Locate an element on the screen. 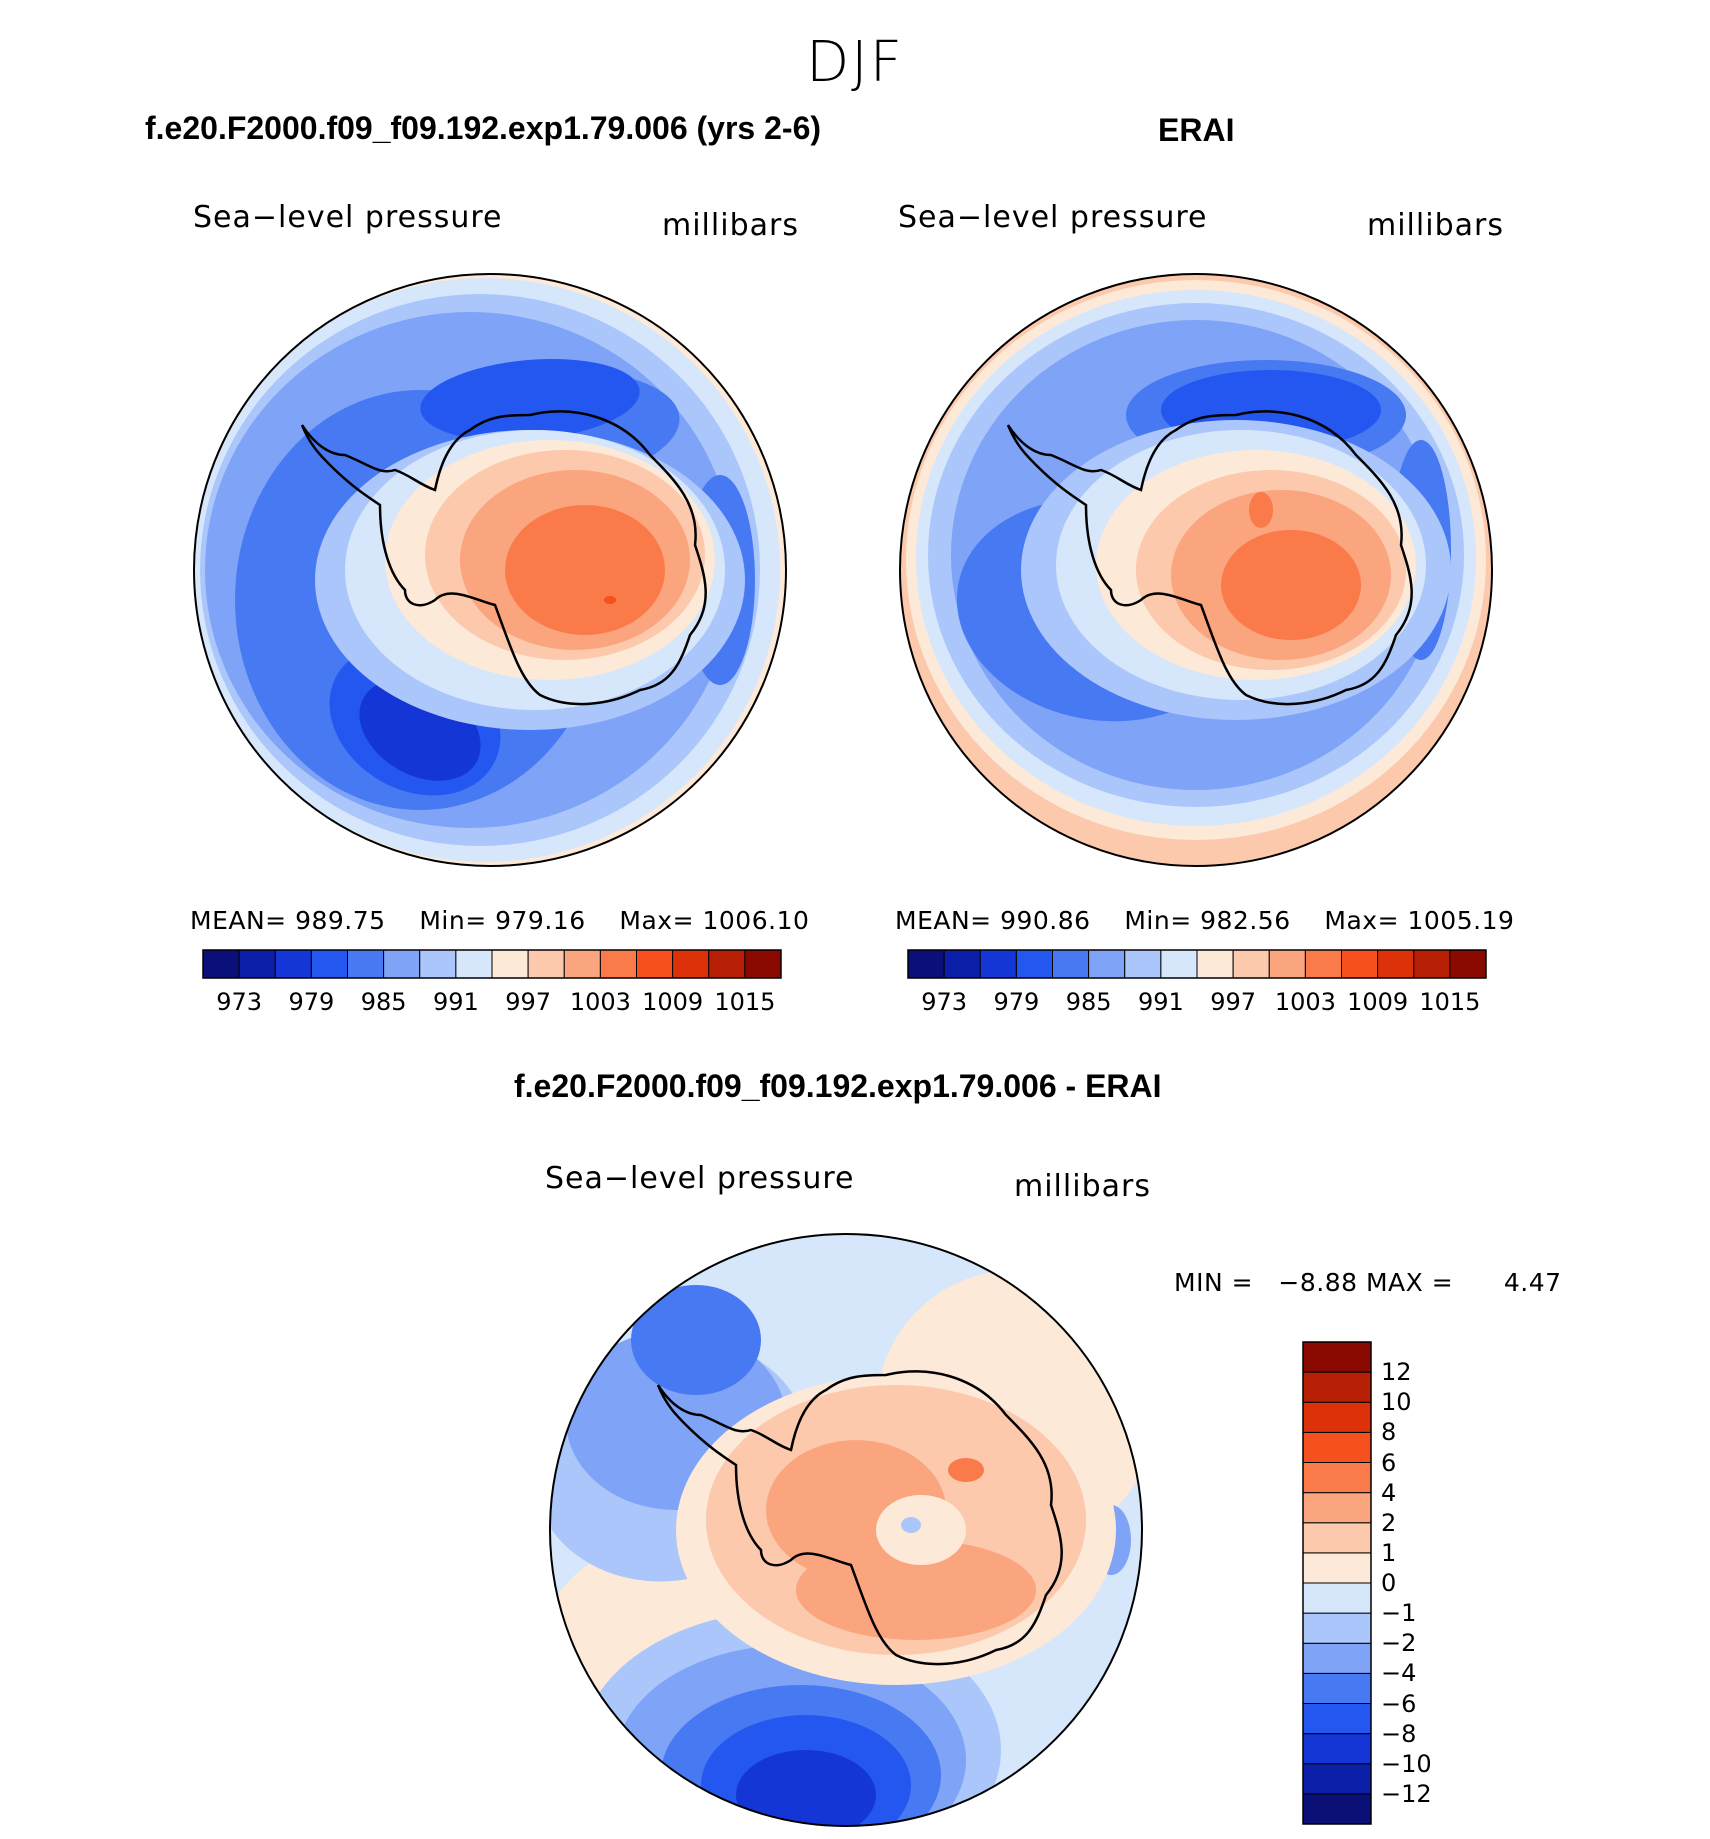 This screenshot has width=1710, height=1839. figure-title: DJF is located at coordinates (855, 62).